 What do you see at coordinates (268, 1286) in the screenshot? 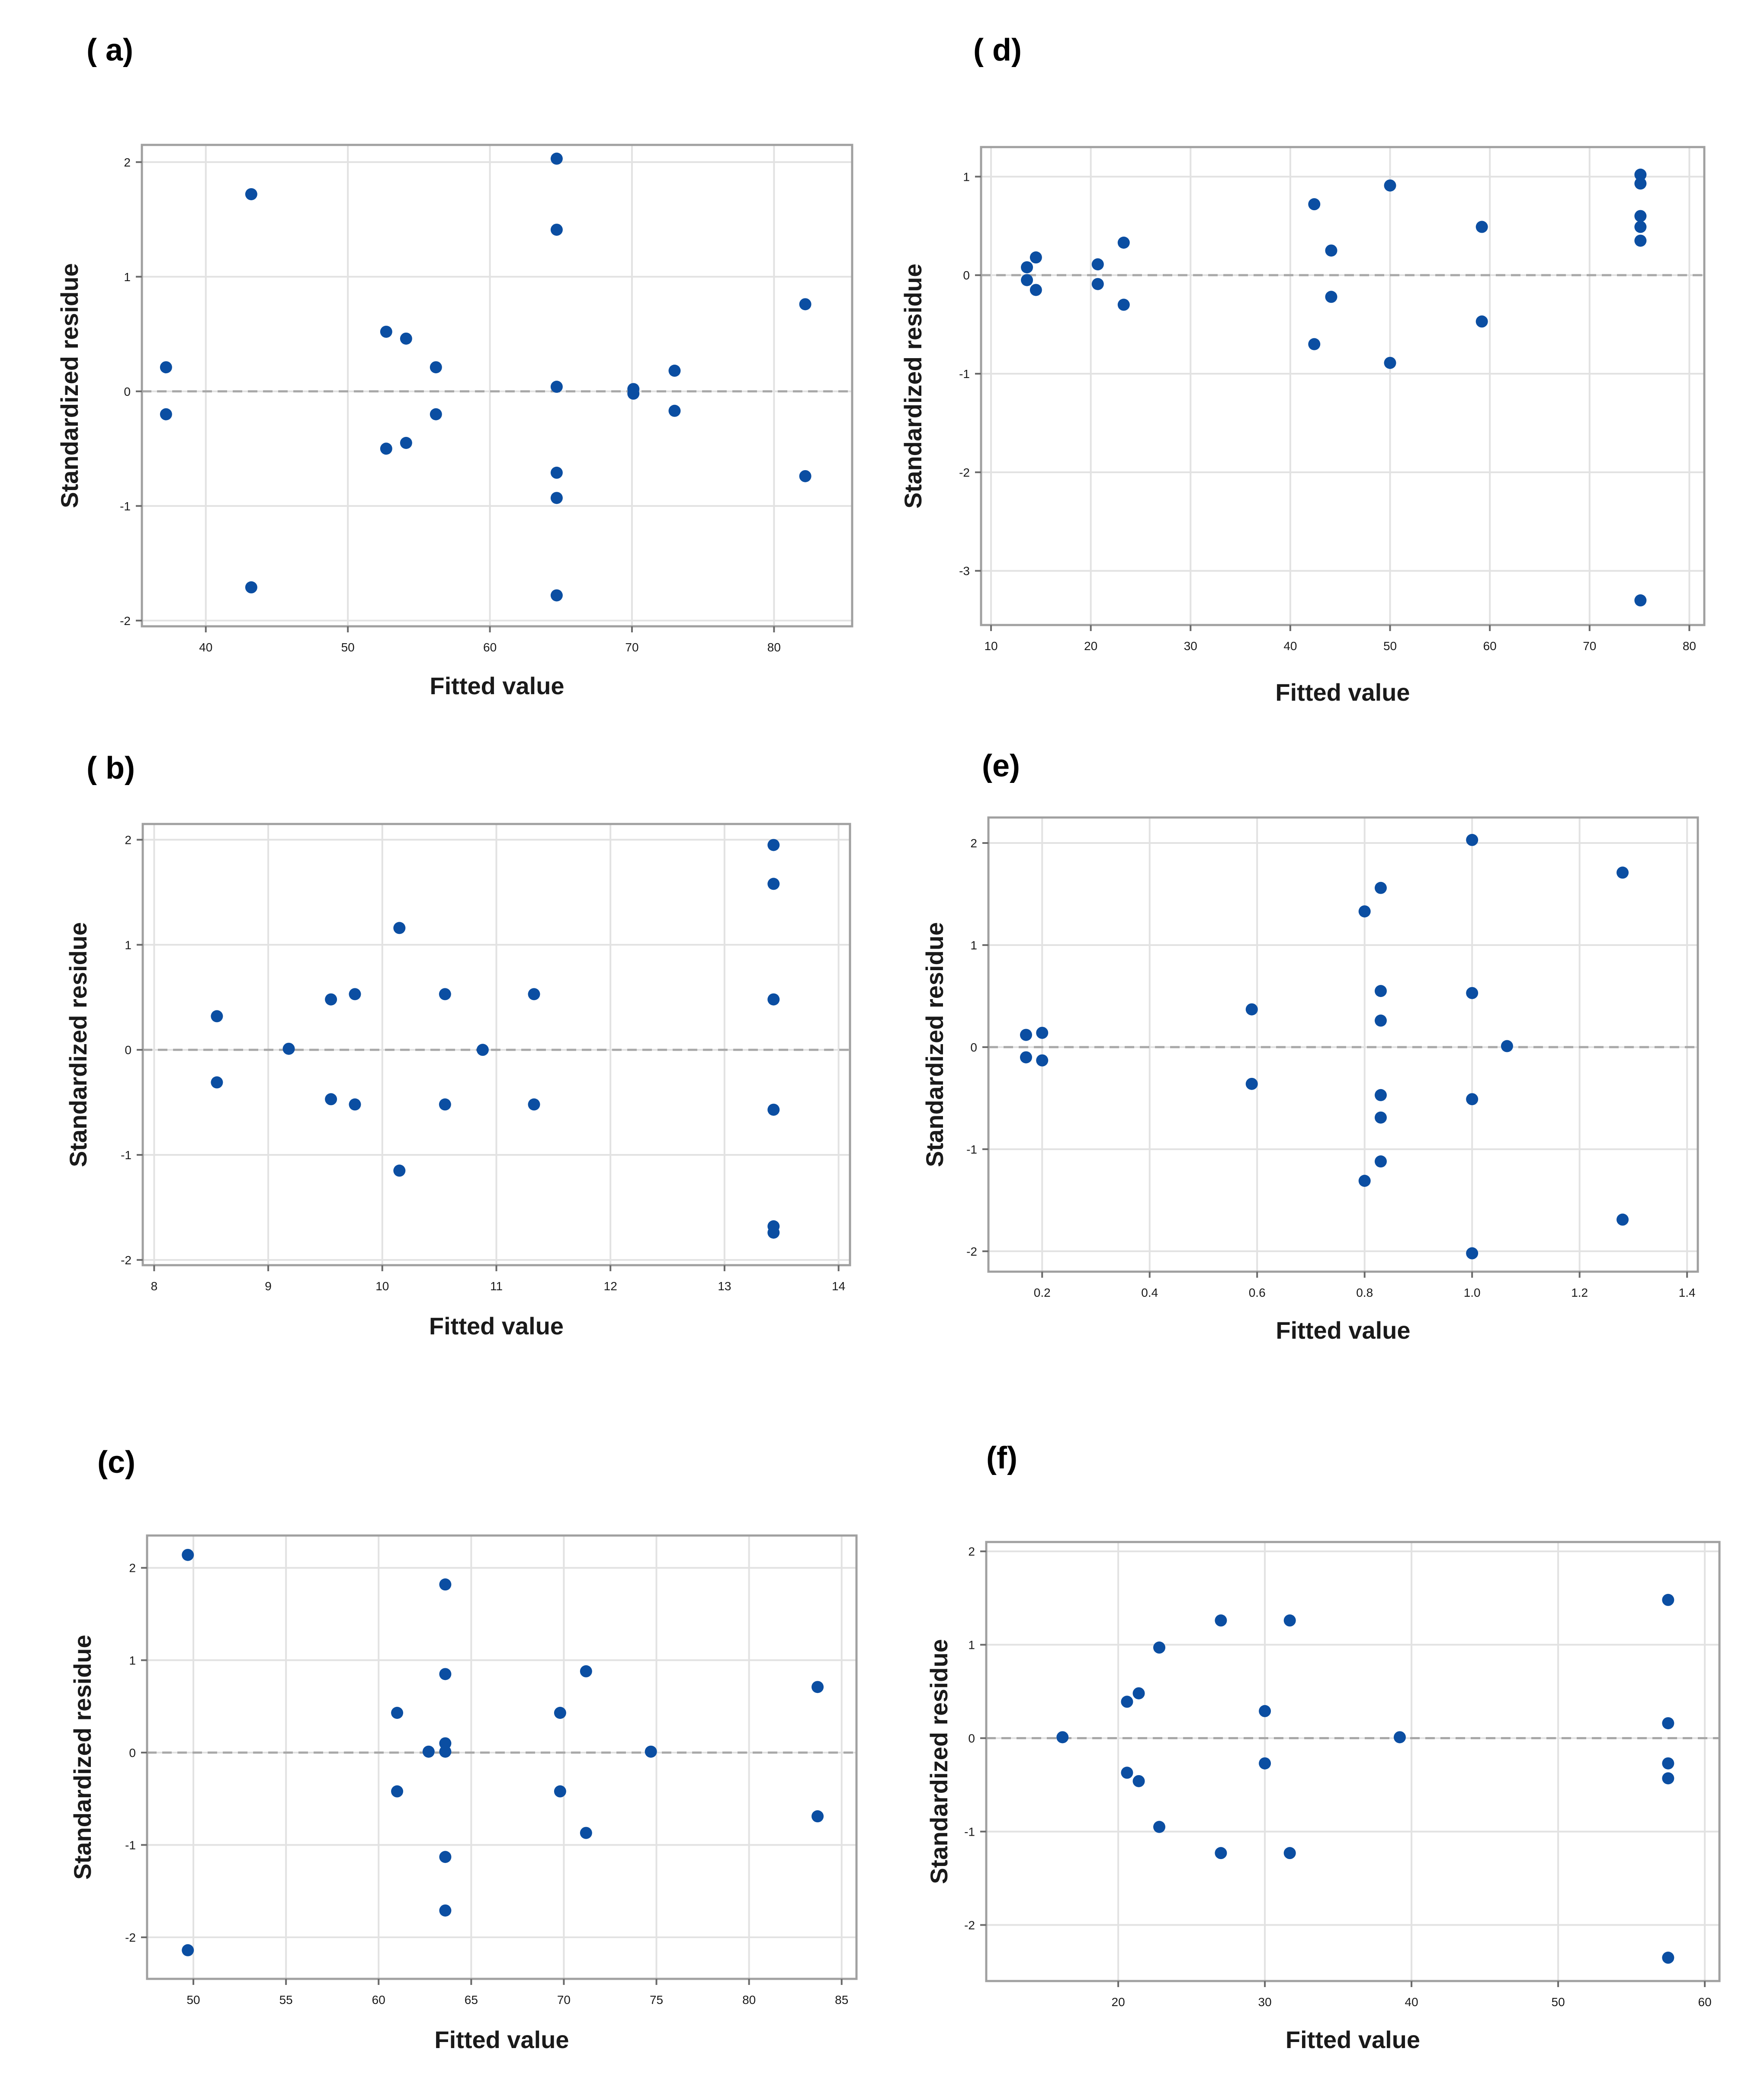
I see `x-tick-label: 9` at bounding box center [268, 1286].